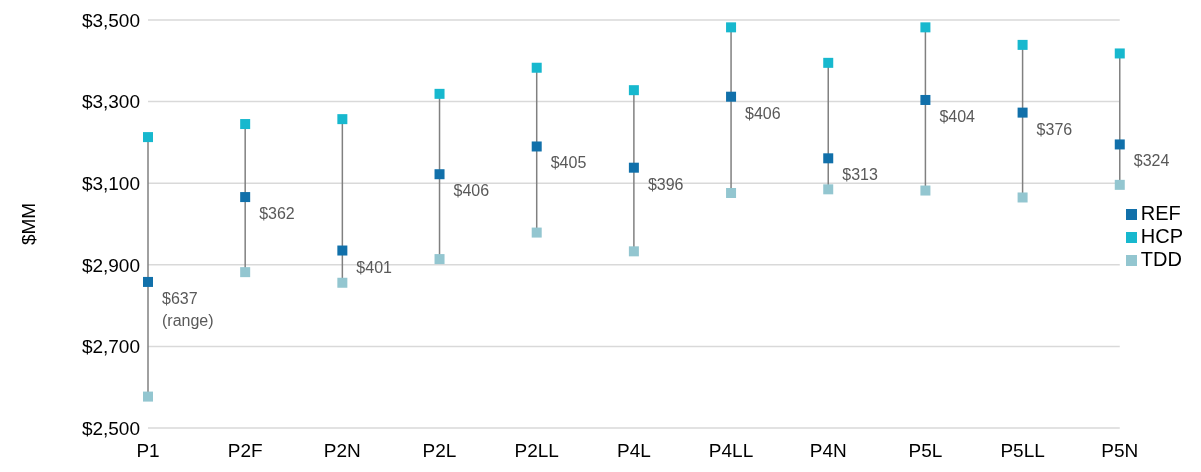  What do you see at coordinates (188, 309) in the screenshot?
I see `annotation: $637 (range)` at bounding box center [188, 309].